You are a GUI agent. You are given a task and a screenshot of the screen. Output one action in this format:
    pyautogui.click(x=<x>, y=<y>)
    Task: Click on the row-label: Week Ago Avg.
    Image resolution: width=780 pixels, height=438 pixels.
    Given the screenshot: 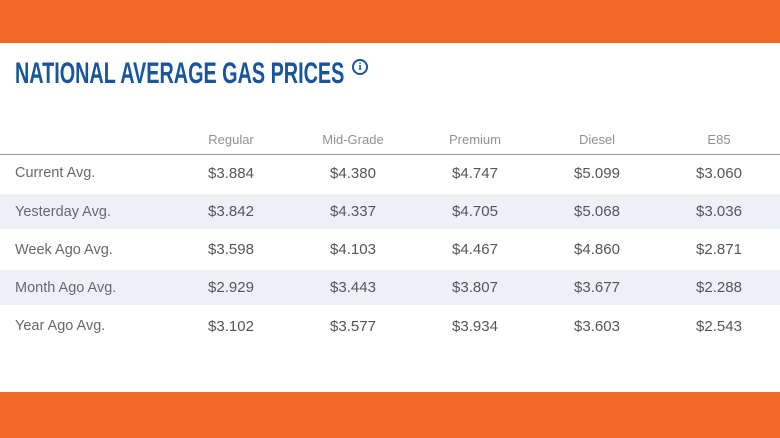 What is the action you would take?
    pyautogui.click(x=64, y=249)
    